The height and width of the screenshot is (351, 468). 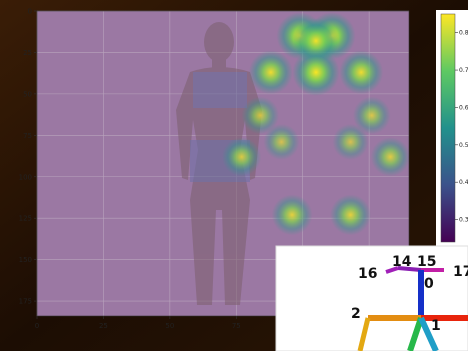 I want to click on colorbar-tick-label: 0.5, so click(x=463, y=145).